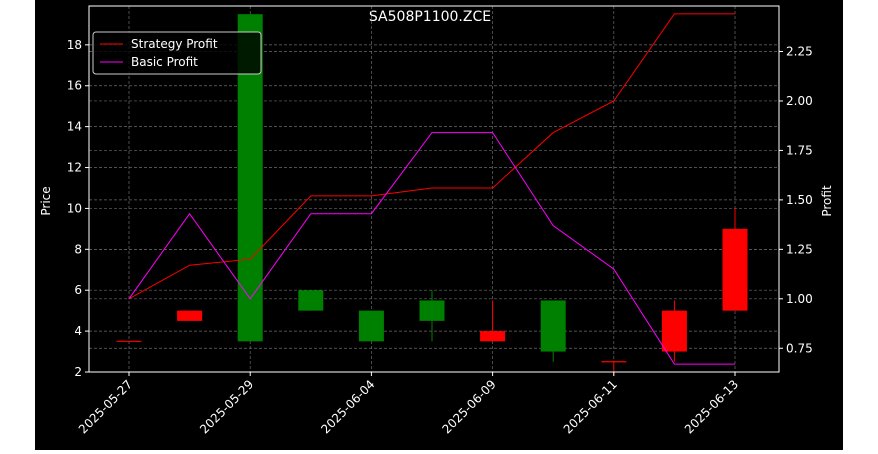  I want to click on x-tick-label: 2025-06-09, so click(469, 406).